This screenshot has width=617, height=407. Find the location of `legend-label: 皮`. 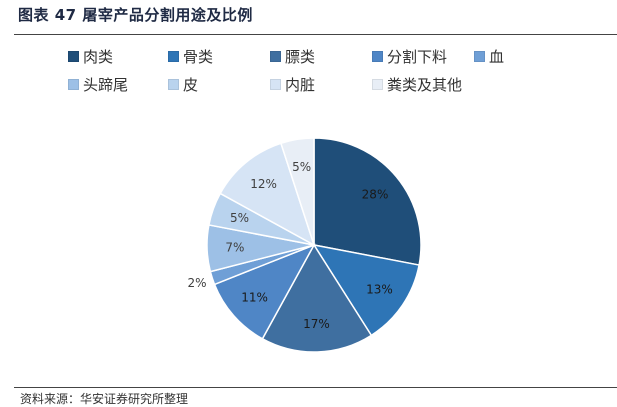

legend-label: 皮 is located at coordinates (191, 85).